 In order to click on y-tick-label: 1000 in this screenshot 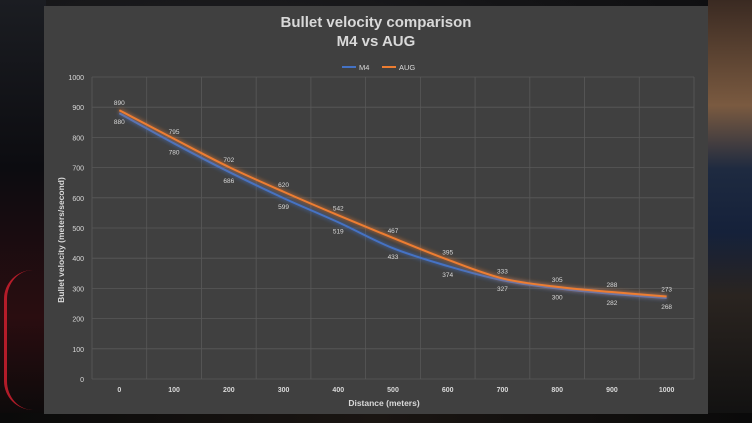, I will do `click(76, 78)`.